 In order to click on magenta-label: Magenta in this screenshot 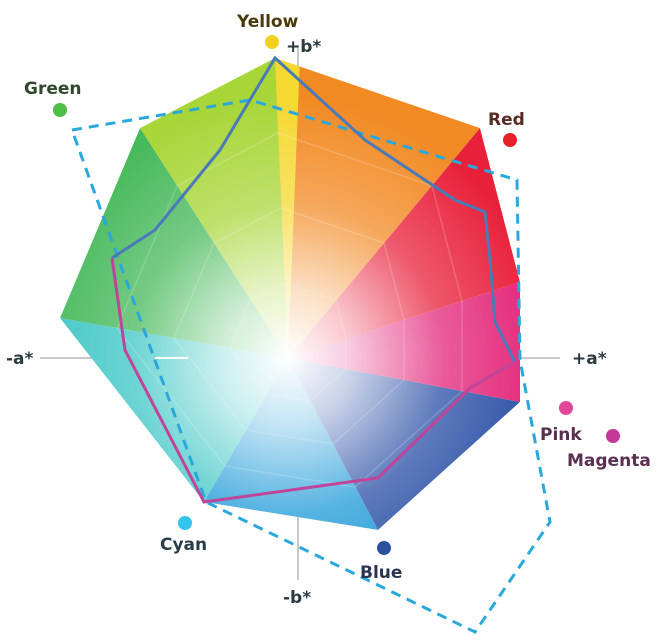, I will do `click(609, 461)`.